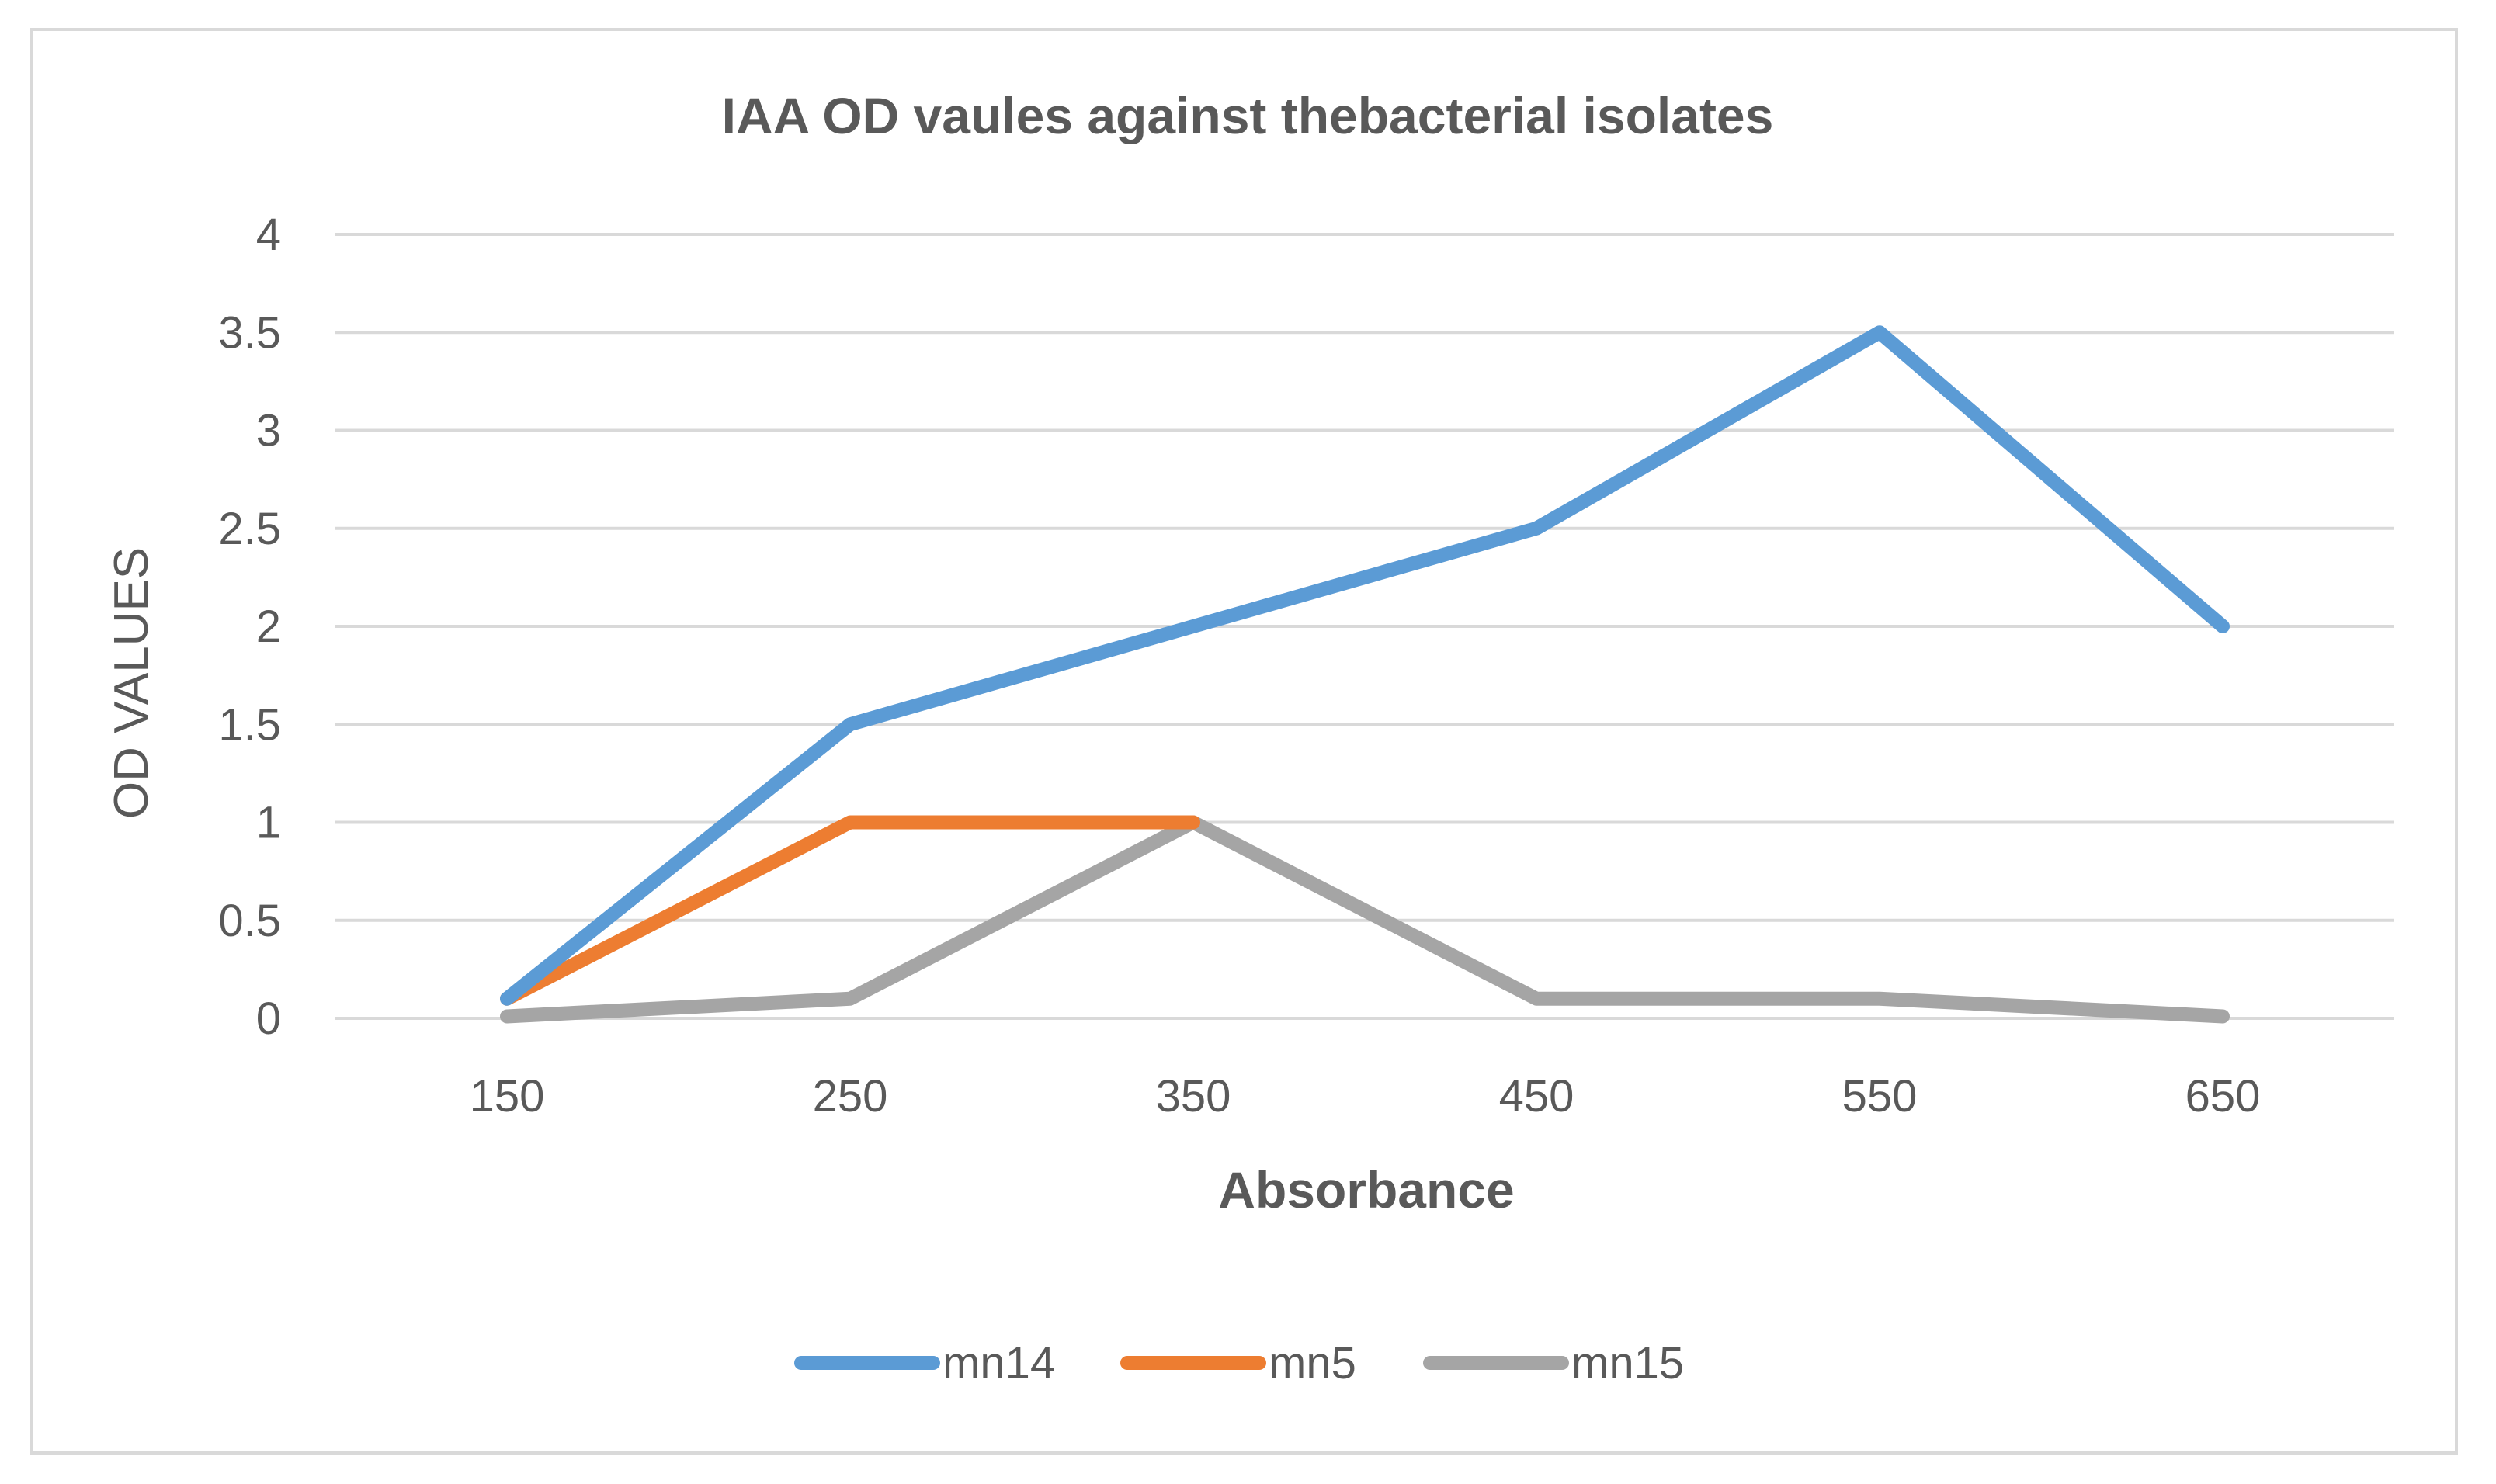 This screenshot has height=1484, width=2496. Describe the element at coordinates (250, 921) in the screenshot. I see `y-tick-label: 0.5` at that location.